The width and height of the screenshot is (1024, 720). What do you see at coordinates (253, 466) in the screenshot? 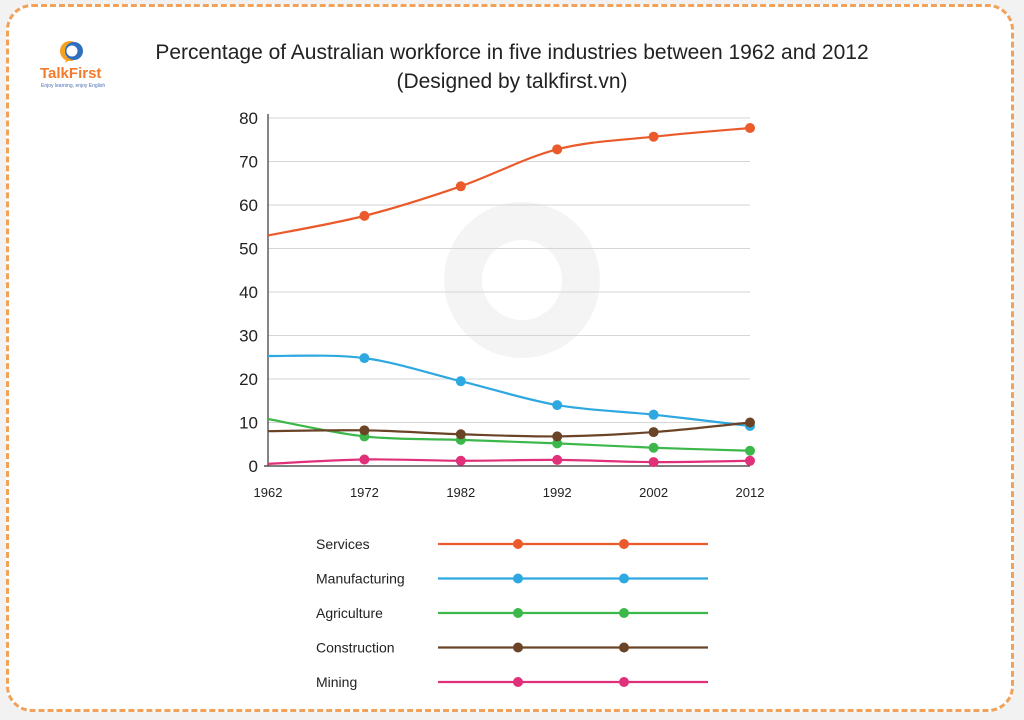
I see `y-tick-label: 0` at bounding box center [253, 466].